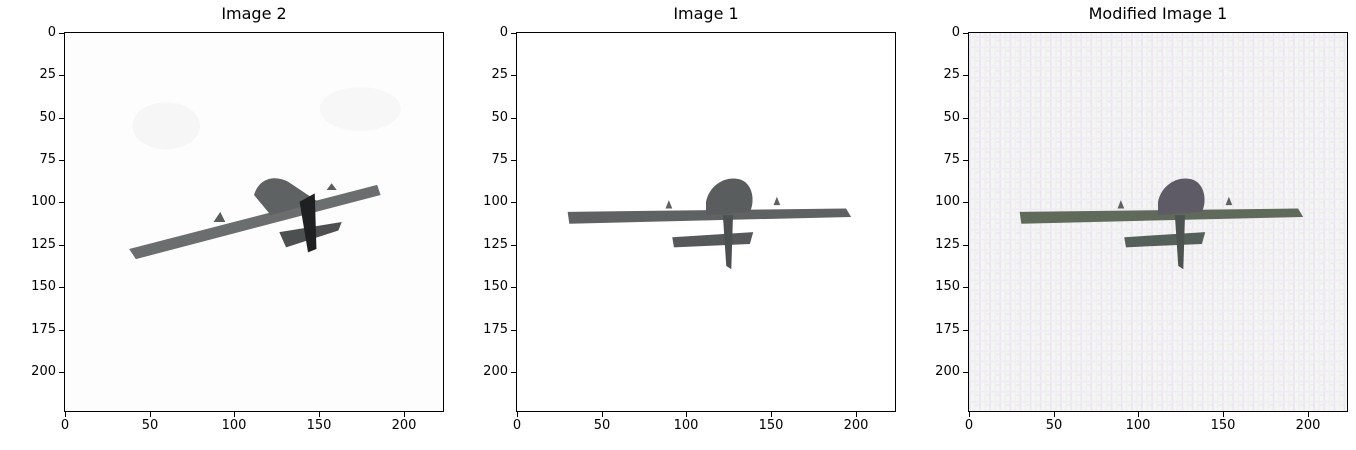 Image resolution: width=1356 pixels, height=450 pixels. I want to click on panel-title: Image 1, so click(706, 13).